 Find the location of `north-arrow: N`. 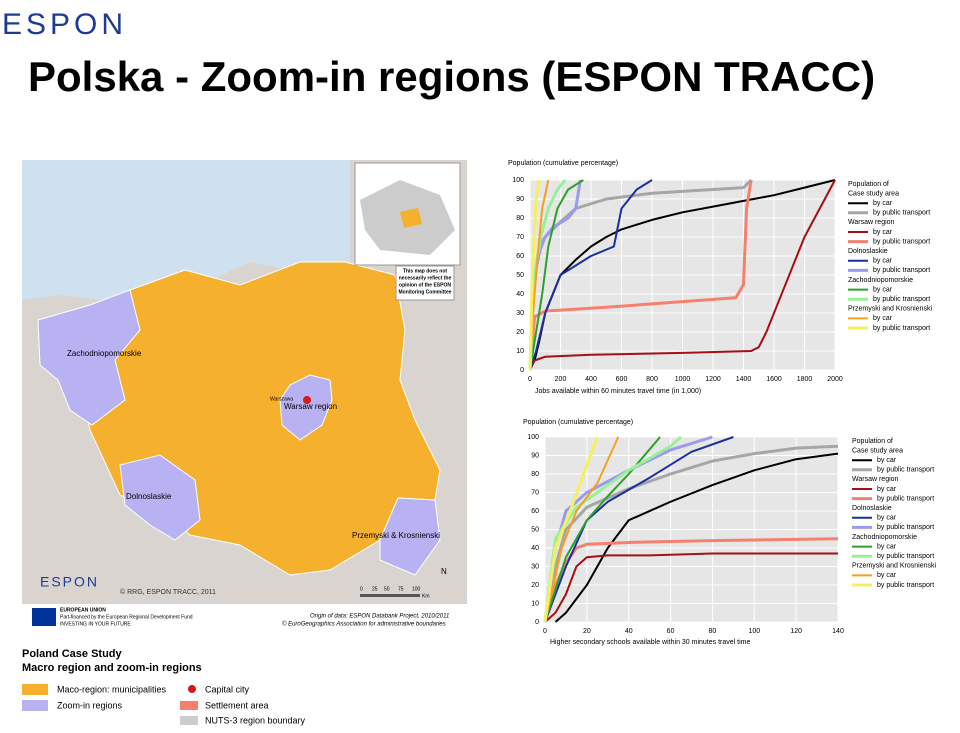

north-arrow: N is located at coordinates (444, 571).